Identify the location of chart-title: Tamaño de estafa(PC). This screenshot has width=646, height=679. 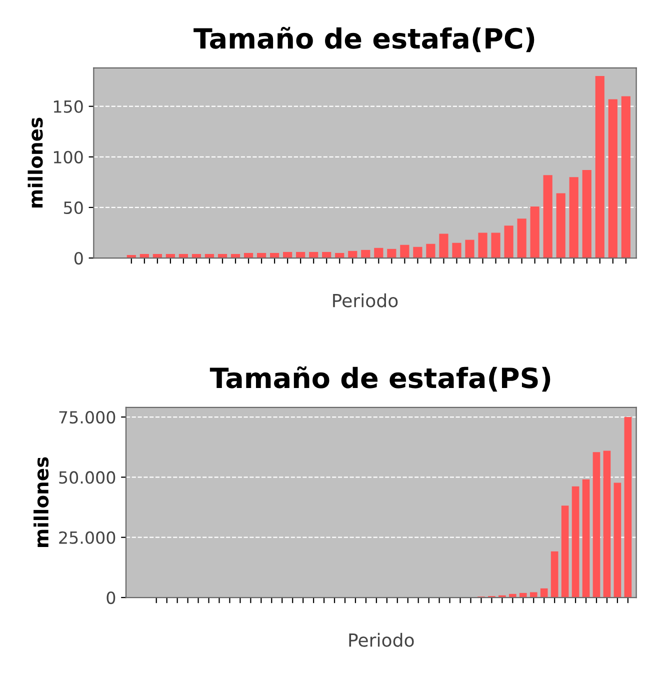
(364, 39).